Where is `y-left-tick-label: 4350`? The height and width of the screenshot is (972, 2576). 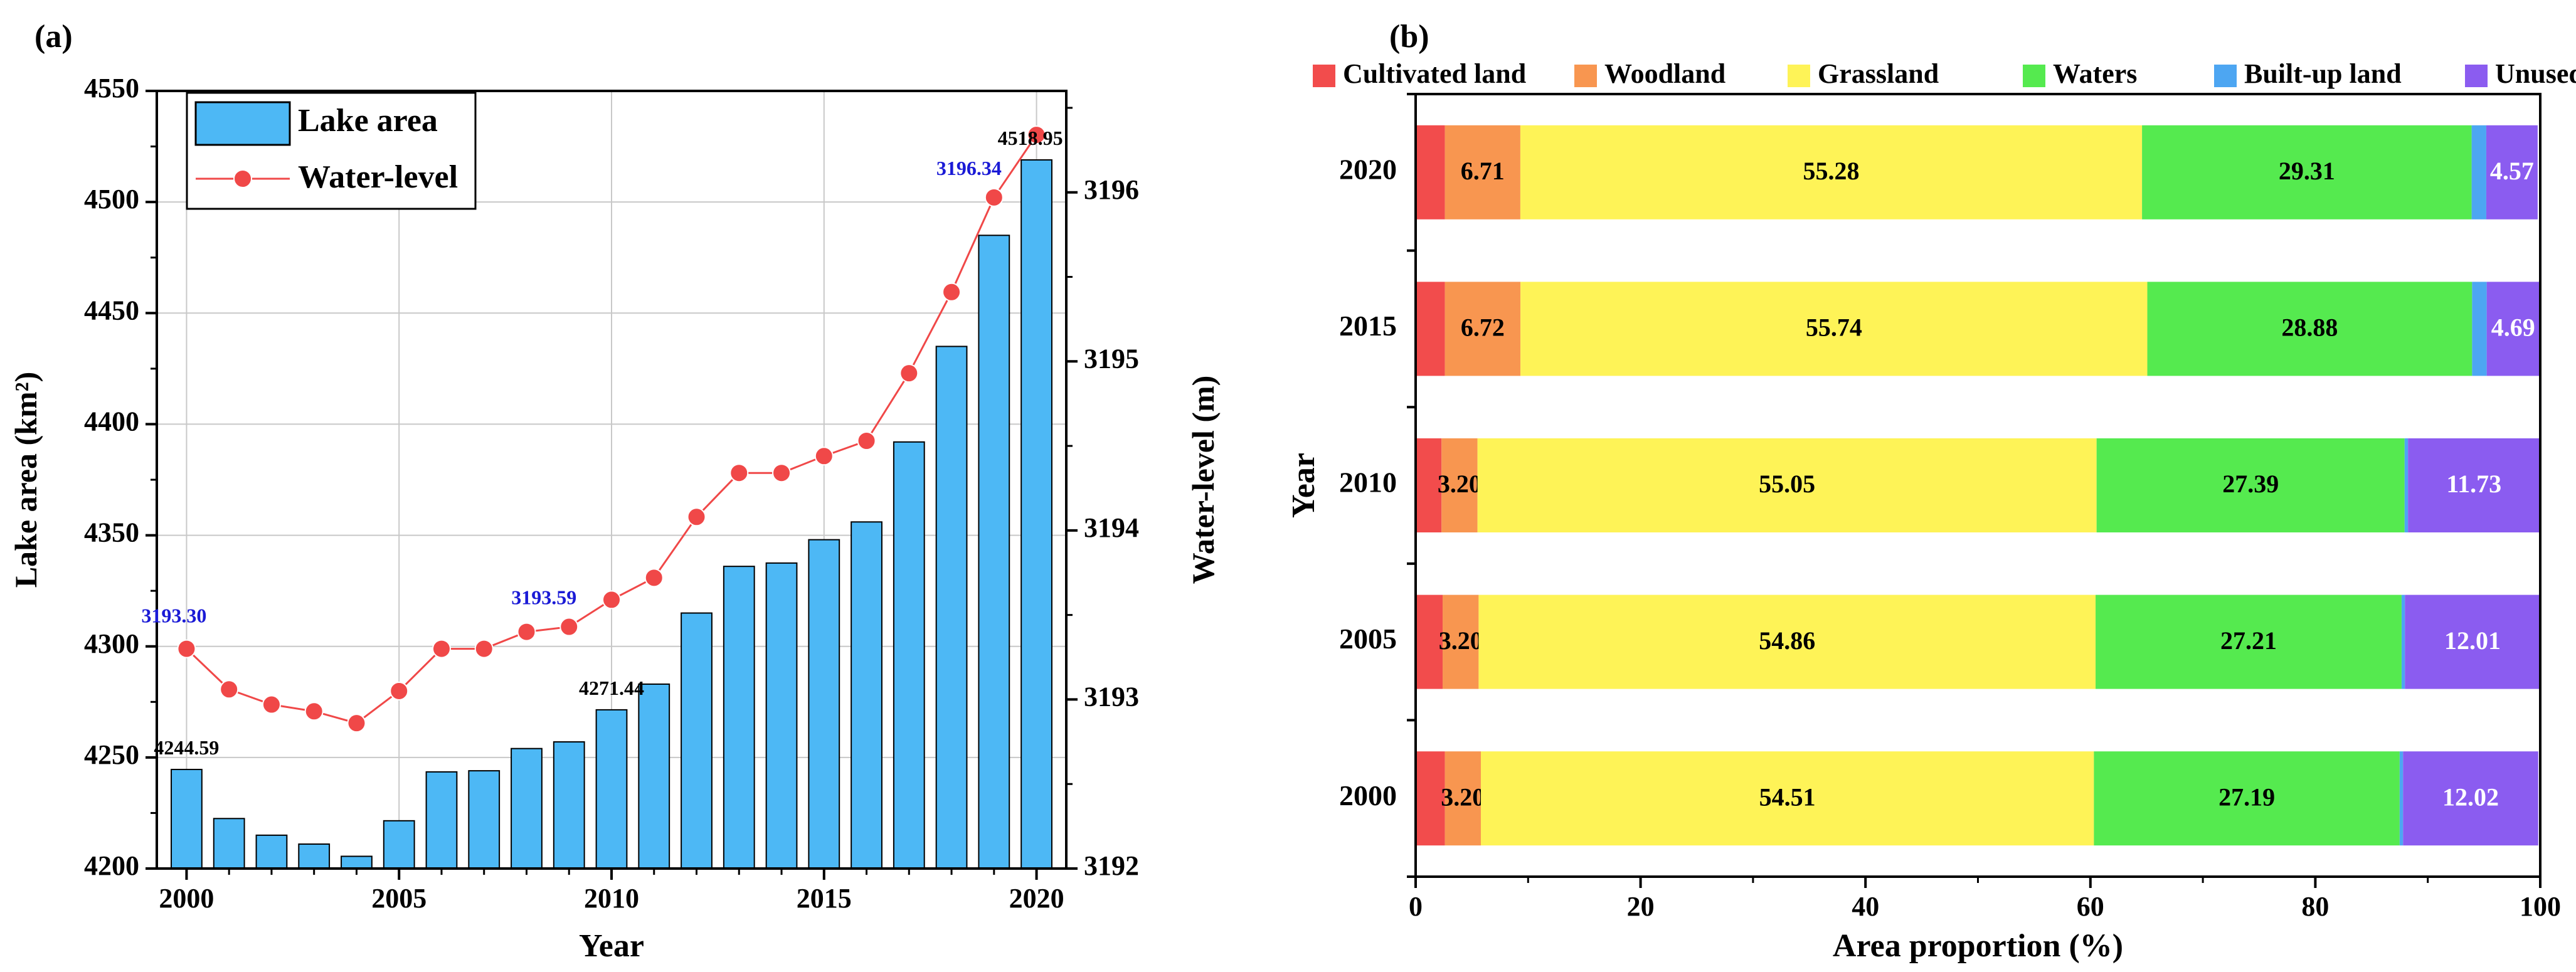 y-left-tick-label: 4350 is located at coordinates (111, 532).